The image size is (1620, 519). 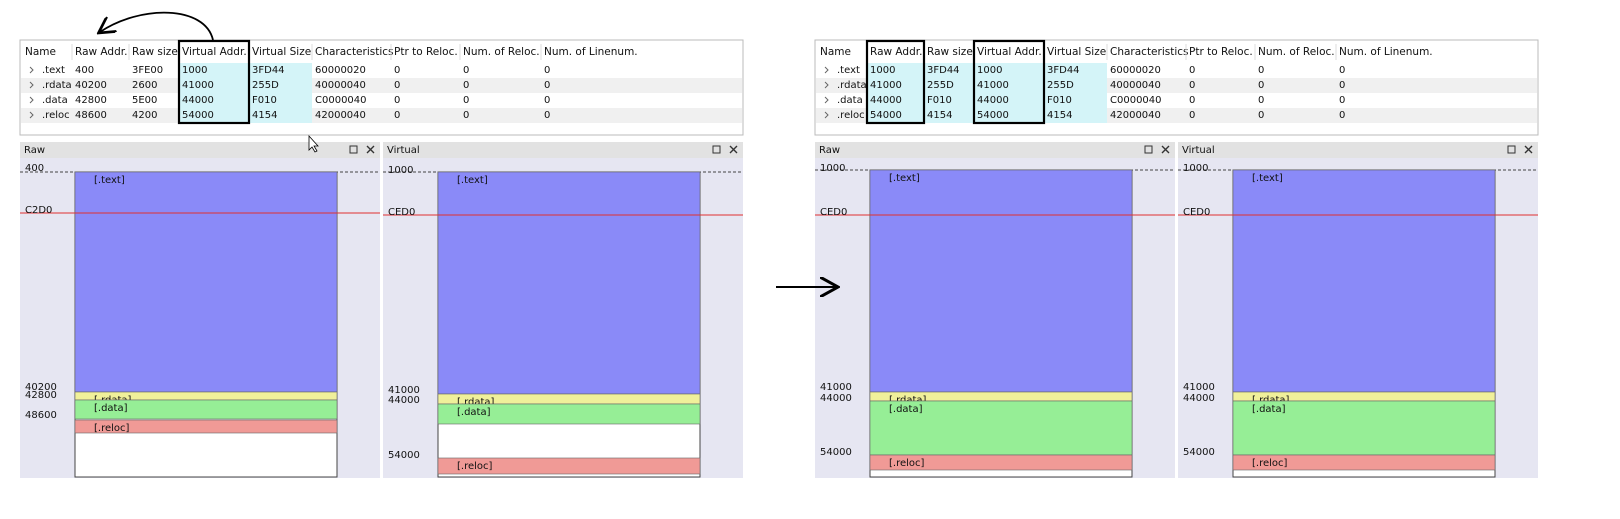 I want to click on column-header: Num. of Linenum., so click(x=1386, y=52).